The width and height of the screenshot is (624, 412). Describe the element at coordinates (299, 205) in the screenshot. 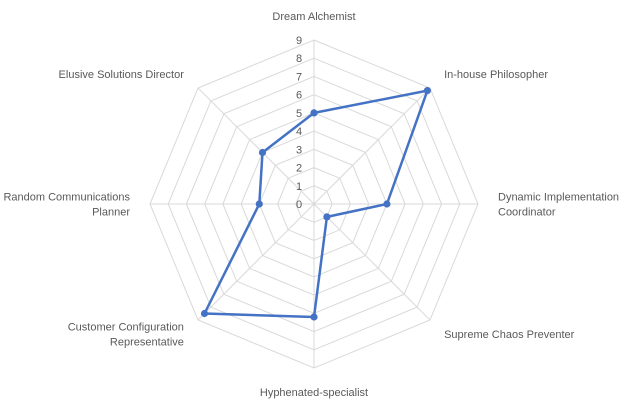

I see `tick-label: 0` at that location.